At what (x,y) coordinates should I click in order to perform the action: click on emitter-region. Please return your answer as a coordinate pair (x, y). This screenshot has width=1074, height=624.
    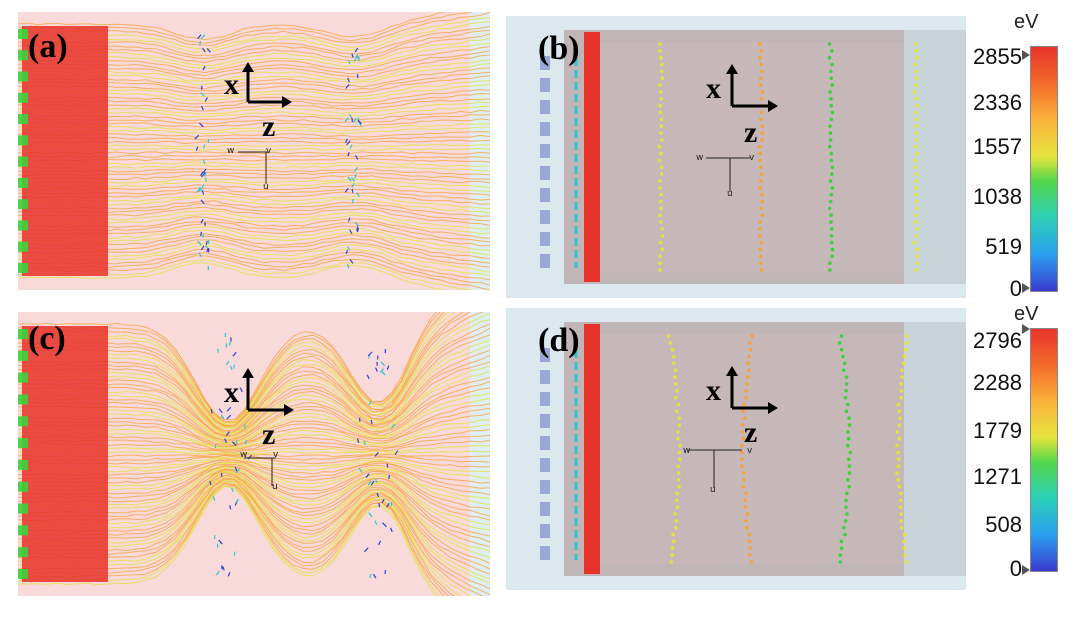
    Looking at the image, I should click on (65, 151).